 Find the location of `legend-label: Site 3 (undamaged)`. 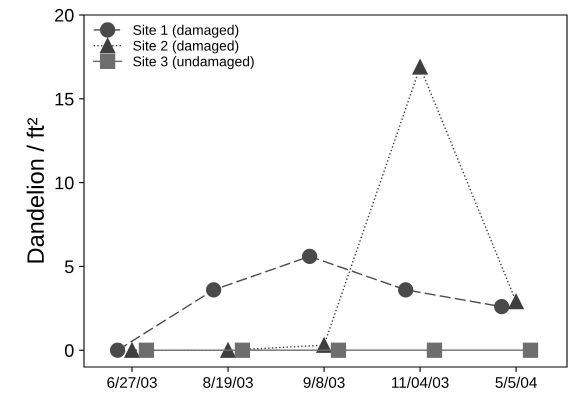

legend-label: Site 3 (undamaged) is located at coordinates (193, 63).